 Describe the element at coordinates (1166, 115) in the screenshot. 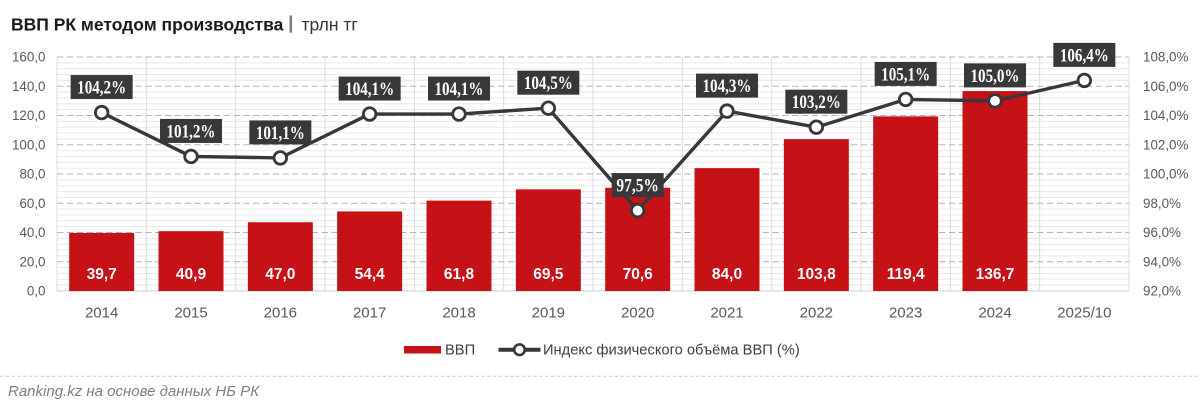

I see `svg-text: 104,0%` at that location.